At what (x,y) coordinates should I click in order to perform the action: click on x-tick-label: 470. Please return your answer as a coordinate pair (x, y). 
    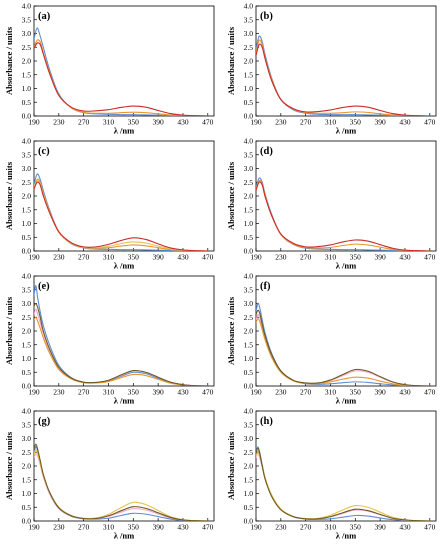
    Looking at the image, I should click on (430, 257).